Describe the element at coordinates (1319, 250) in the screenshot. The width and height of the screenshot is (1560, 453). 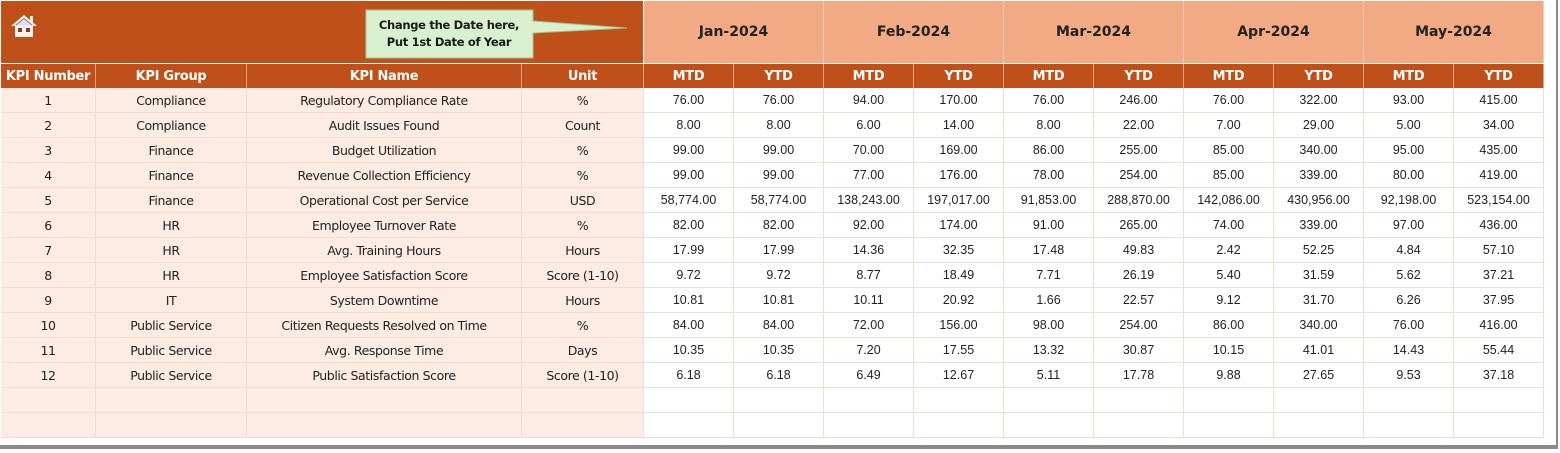
I see `cell-ytd-value: 52.25` at that location.